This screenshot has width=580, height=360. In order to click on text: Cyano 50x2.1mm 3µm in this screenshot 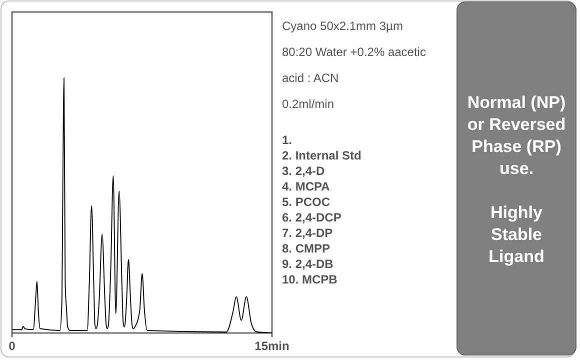, I will do `click(342, 26)`.